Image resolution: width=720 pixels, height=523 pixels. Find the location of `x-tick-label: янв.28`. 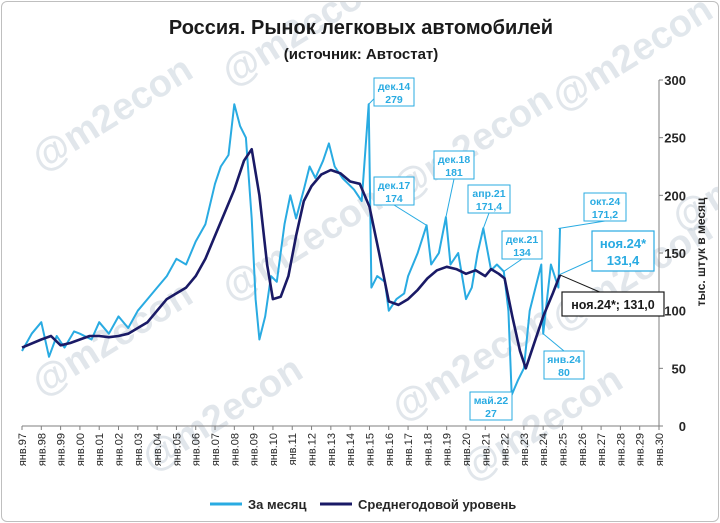

x-tick-label: янв.28 is located at coordinates (621, 449).